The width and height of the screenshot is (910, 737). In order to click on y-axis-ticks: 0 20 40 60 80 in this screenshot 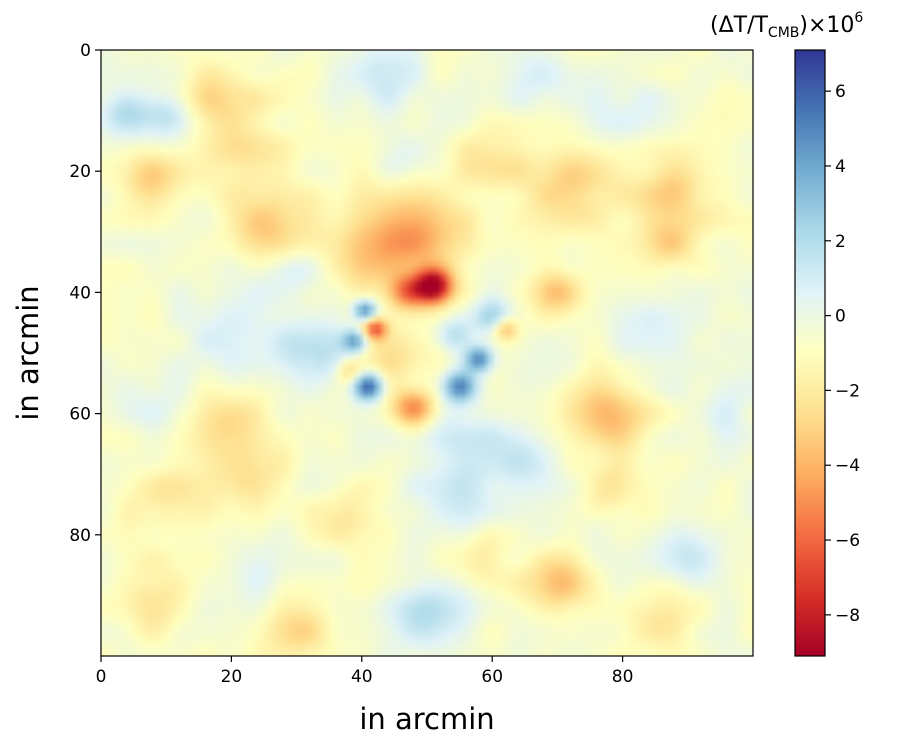, I will do `click(85, 293)`.